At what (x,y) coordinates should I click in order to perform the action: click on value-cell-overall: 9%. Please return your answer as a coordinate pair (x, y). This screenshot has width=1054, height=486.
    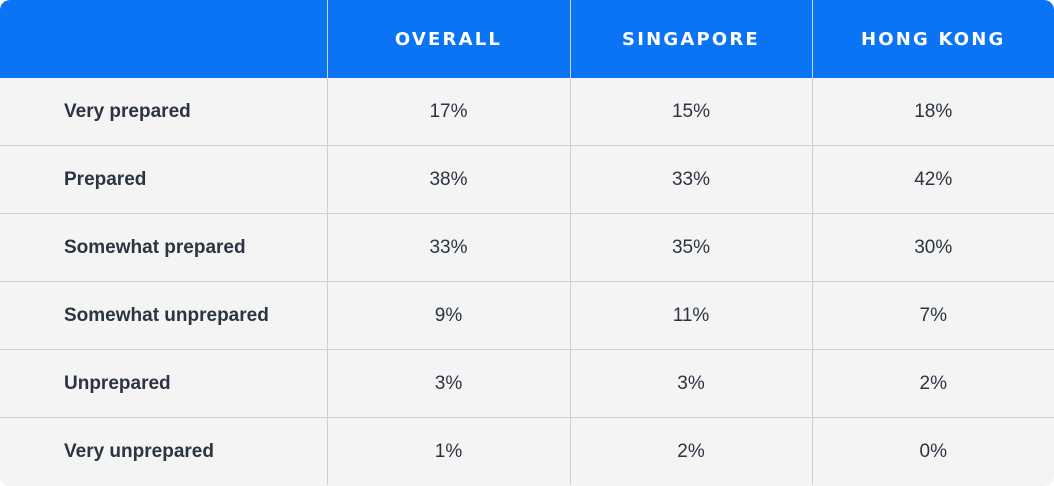
    Looking at the image, I should click on (448, 315).